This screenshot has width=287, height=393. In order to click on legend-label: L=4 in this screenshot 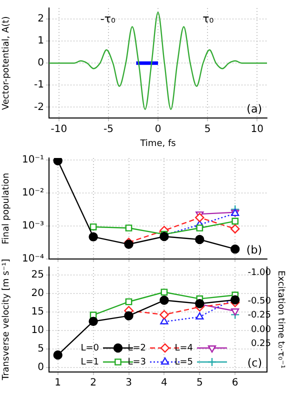, I will do `click(184, 348)`.